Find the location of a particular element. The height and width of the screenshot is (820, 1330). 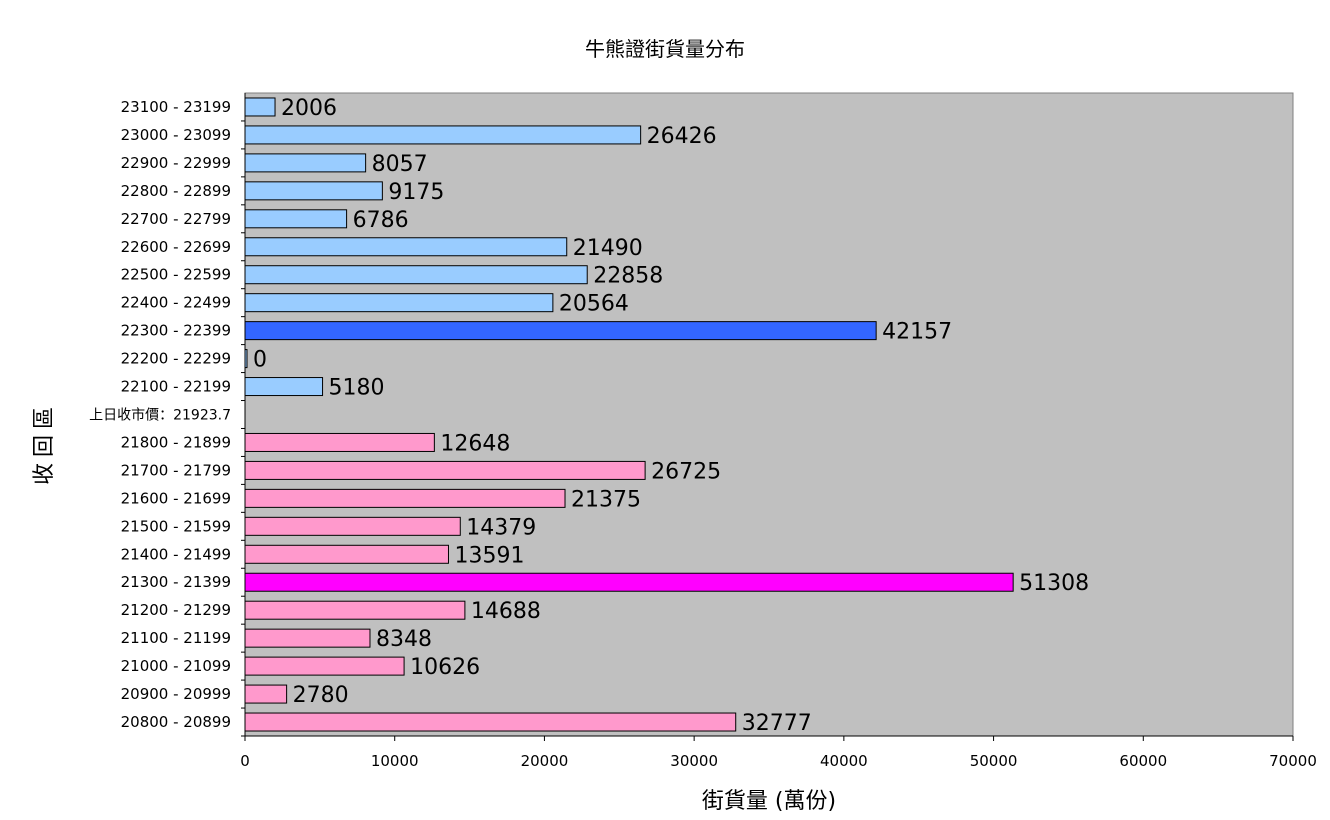

value-label: 10626 is located at coordinates (445, 667).